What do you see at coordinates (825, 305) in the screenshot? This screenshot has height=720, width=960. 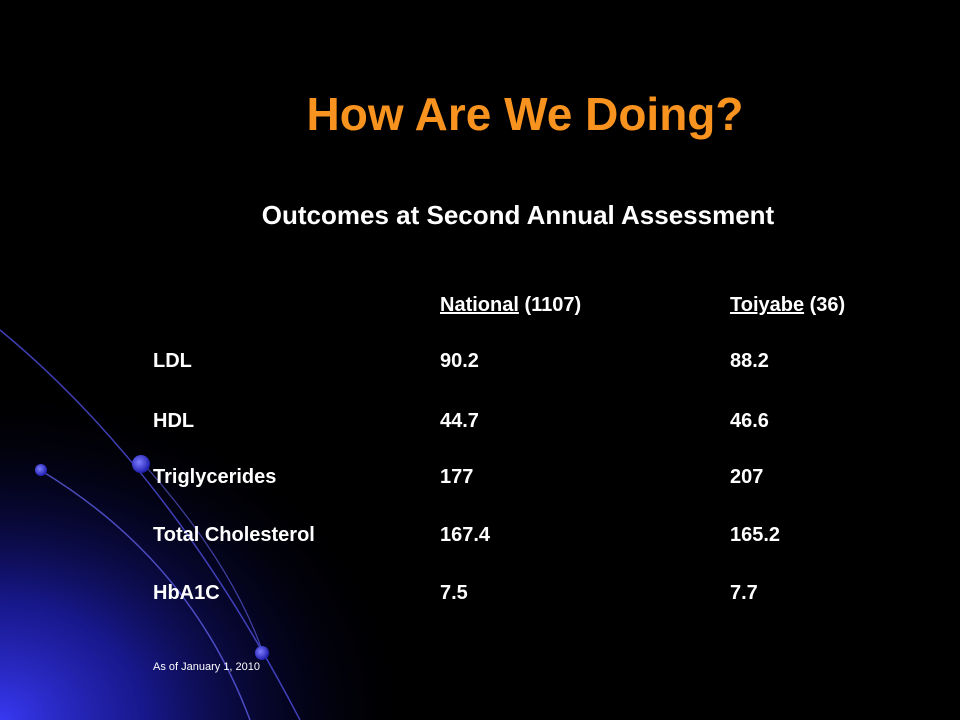 I see `header-toiyabe-count: (36)` at bounding box center [825, 305].